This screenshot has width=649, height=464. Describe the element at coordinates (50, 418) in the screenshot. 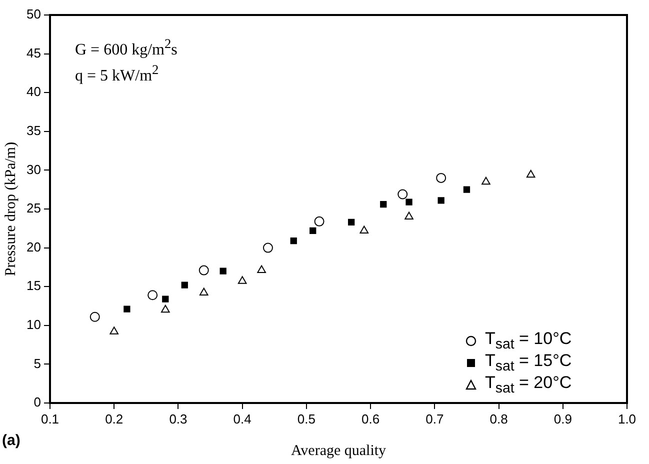

I see `x-tick-label: 0.1` at that location.